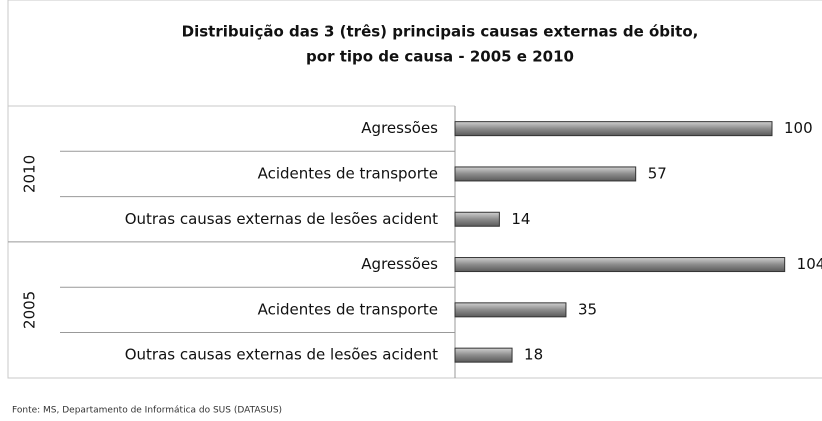 This screenshot has width=822, height=421. Describe the element at coordinates (440, 57) in the screenshot. I see `chart-title: por tipo de causa - 2005 e 2010` at that location.